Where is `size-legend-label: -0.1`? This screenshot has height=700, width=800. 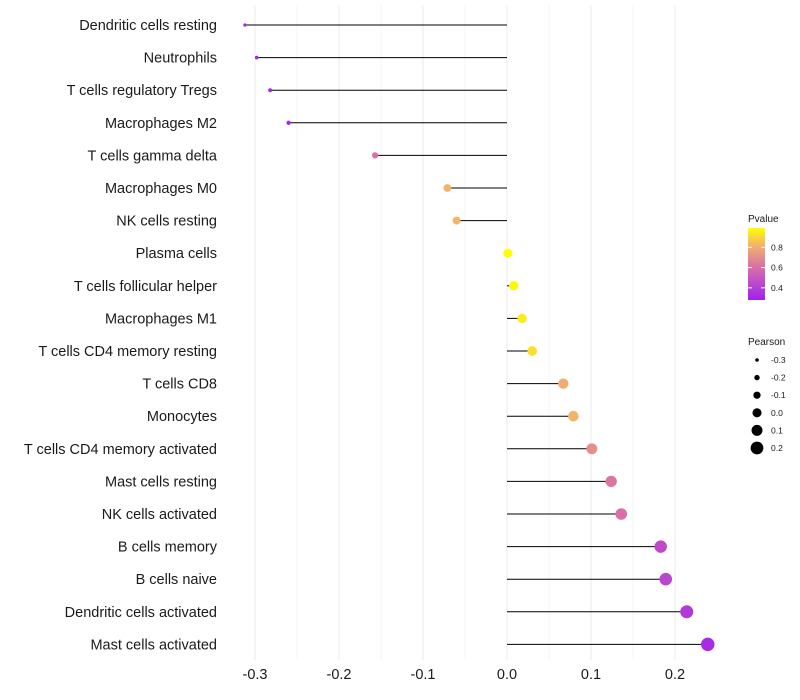
size-legend-label: -0.1 is located at coordinates (778, 395).